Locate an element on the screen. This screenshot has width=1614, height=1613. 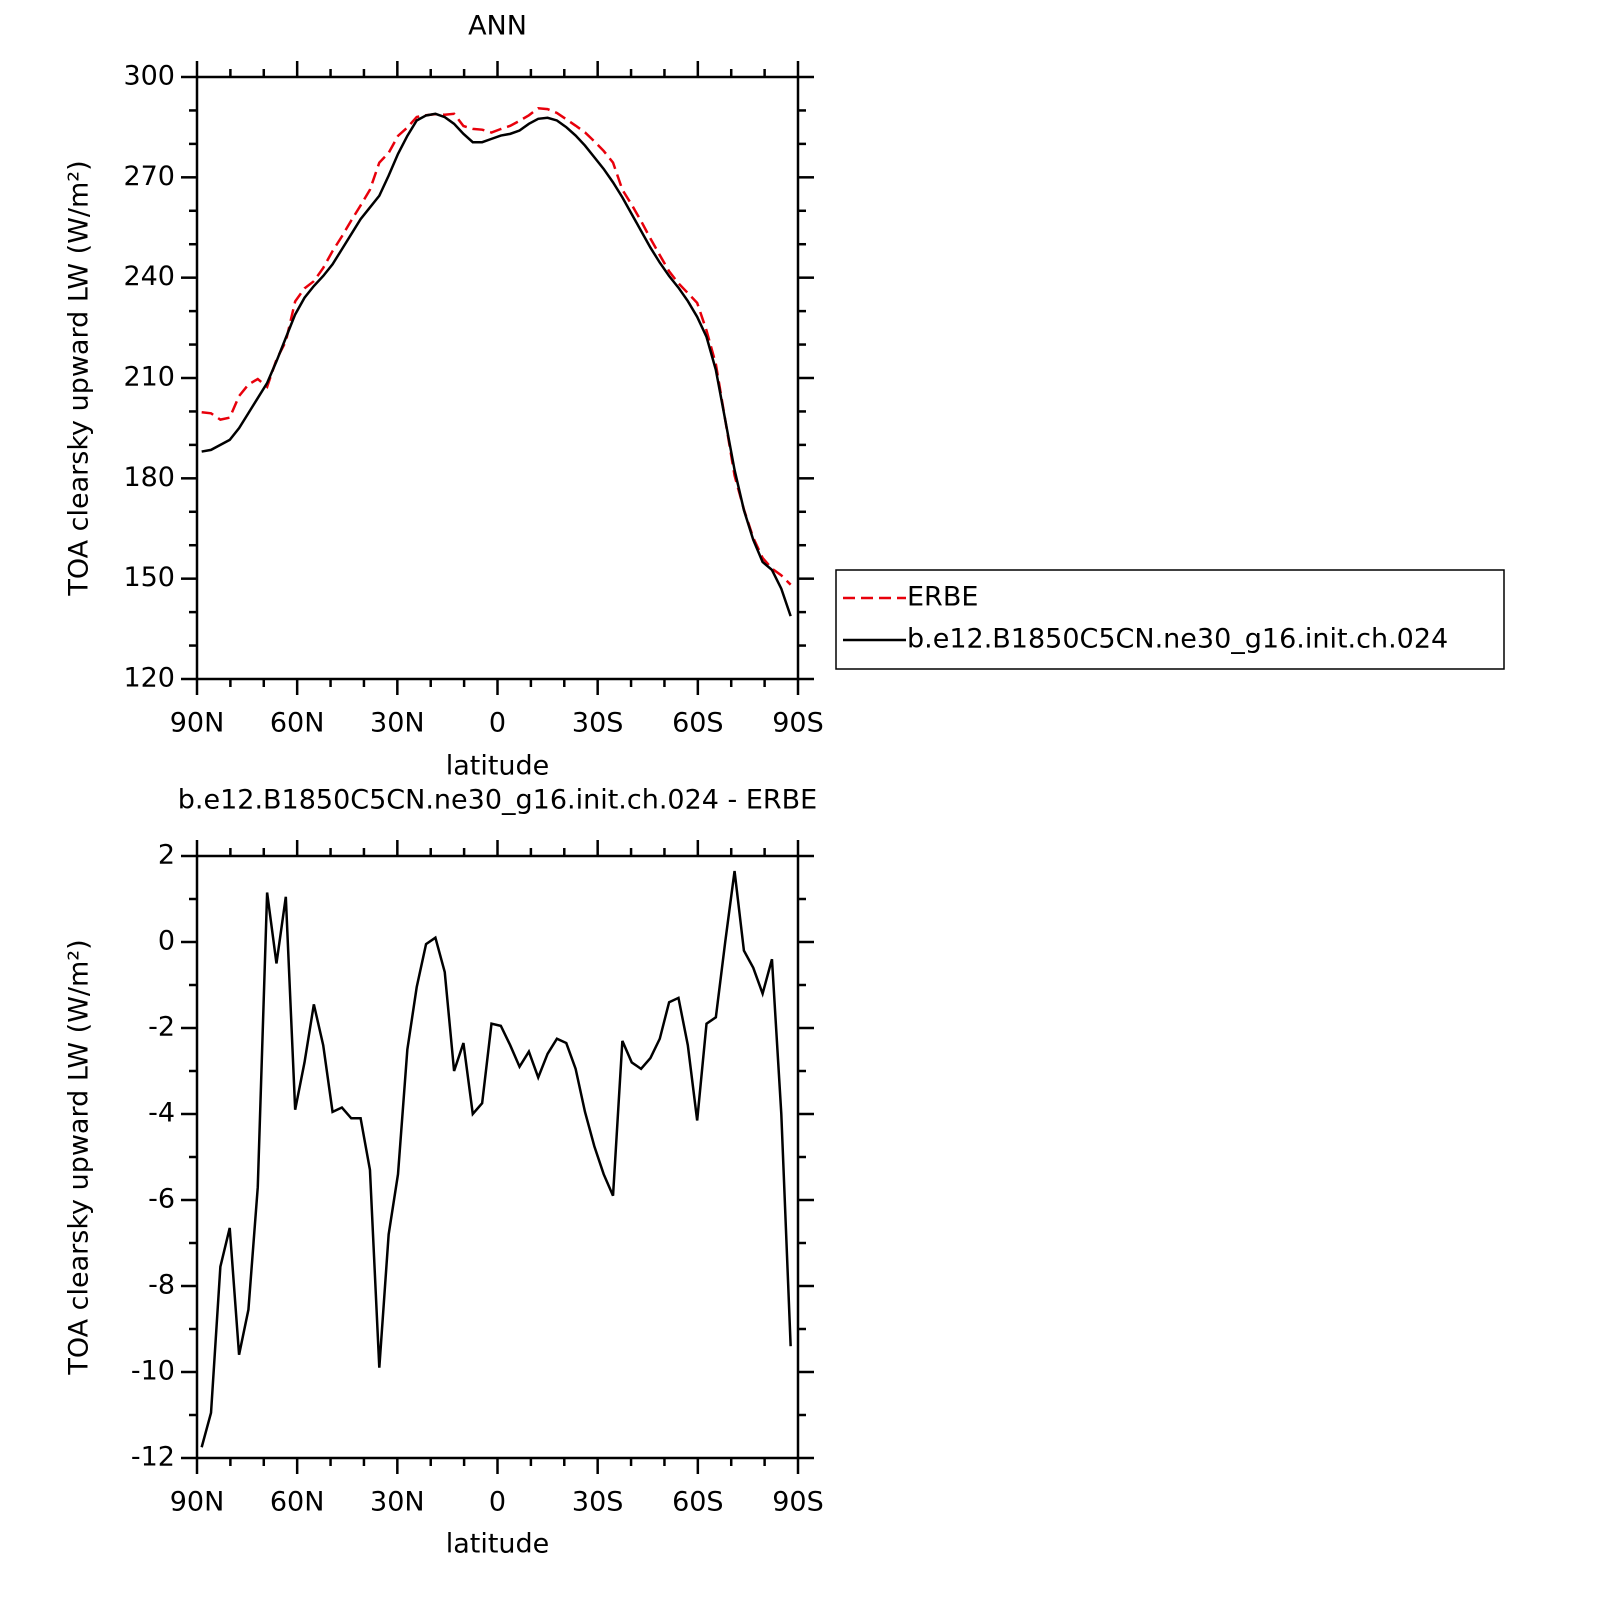
legend-label: ERBE is located at coordinates (942, 597).